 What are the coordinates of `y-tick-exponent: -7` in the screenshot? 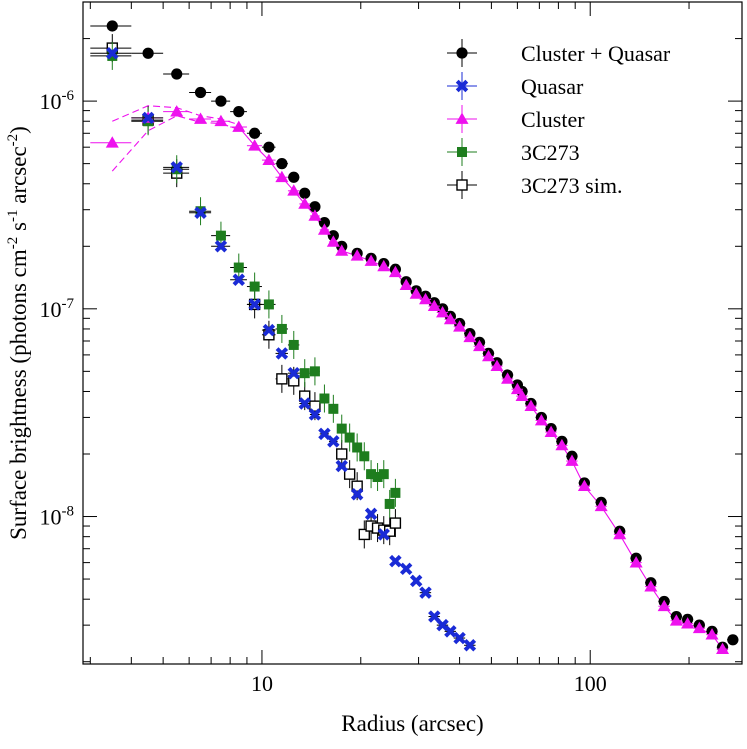 It's located at (68, 304).